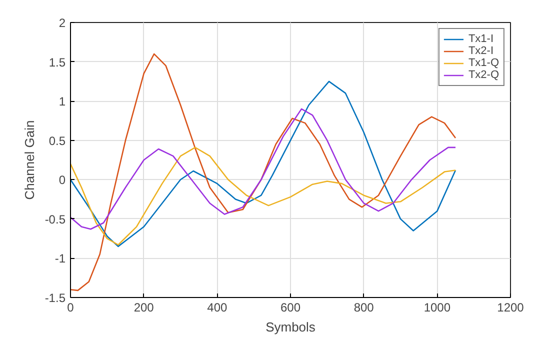 The width and height of the screenshot is (560, 337). What do you see at coordinates (483, 63) in the screenshot?
I see `legend-label: Tx1-Q` at bounding box center [483, 63].